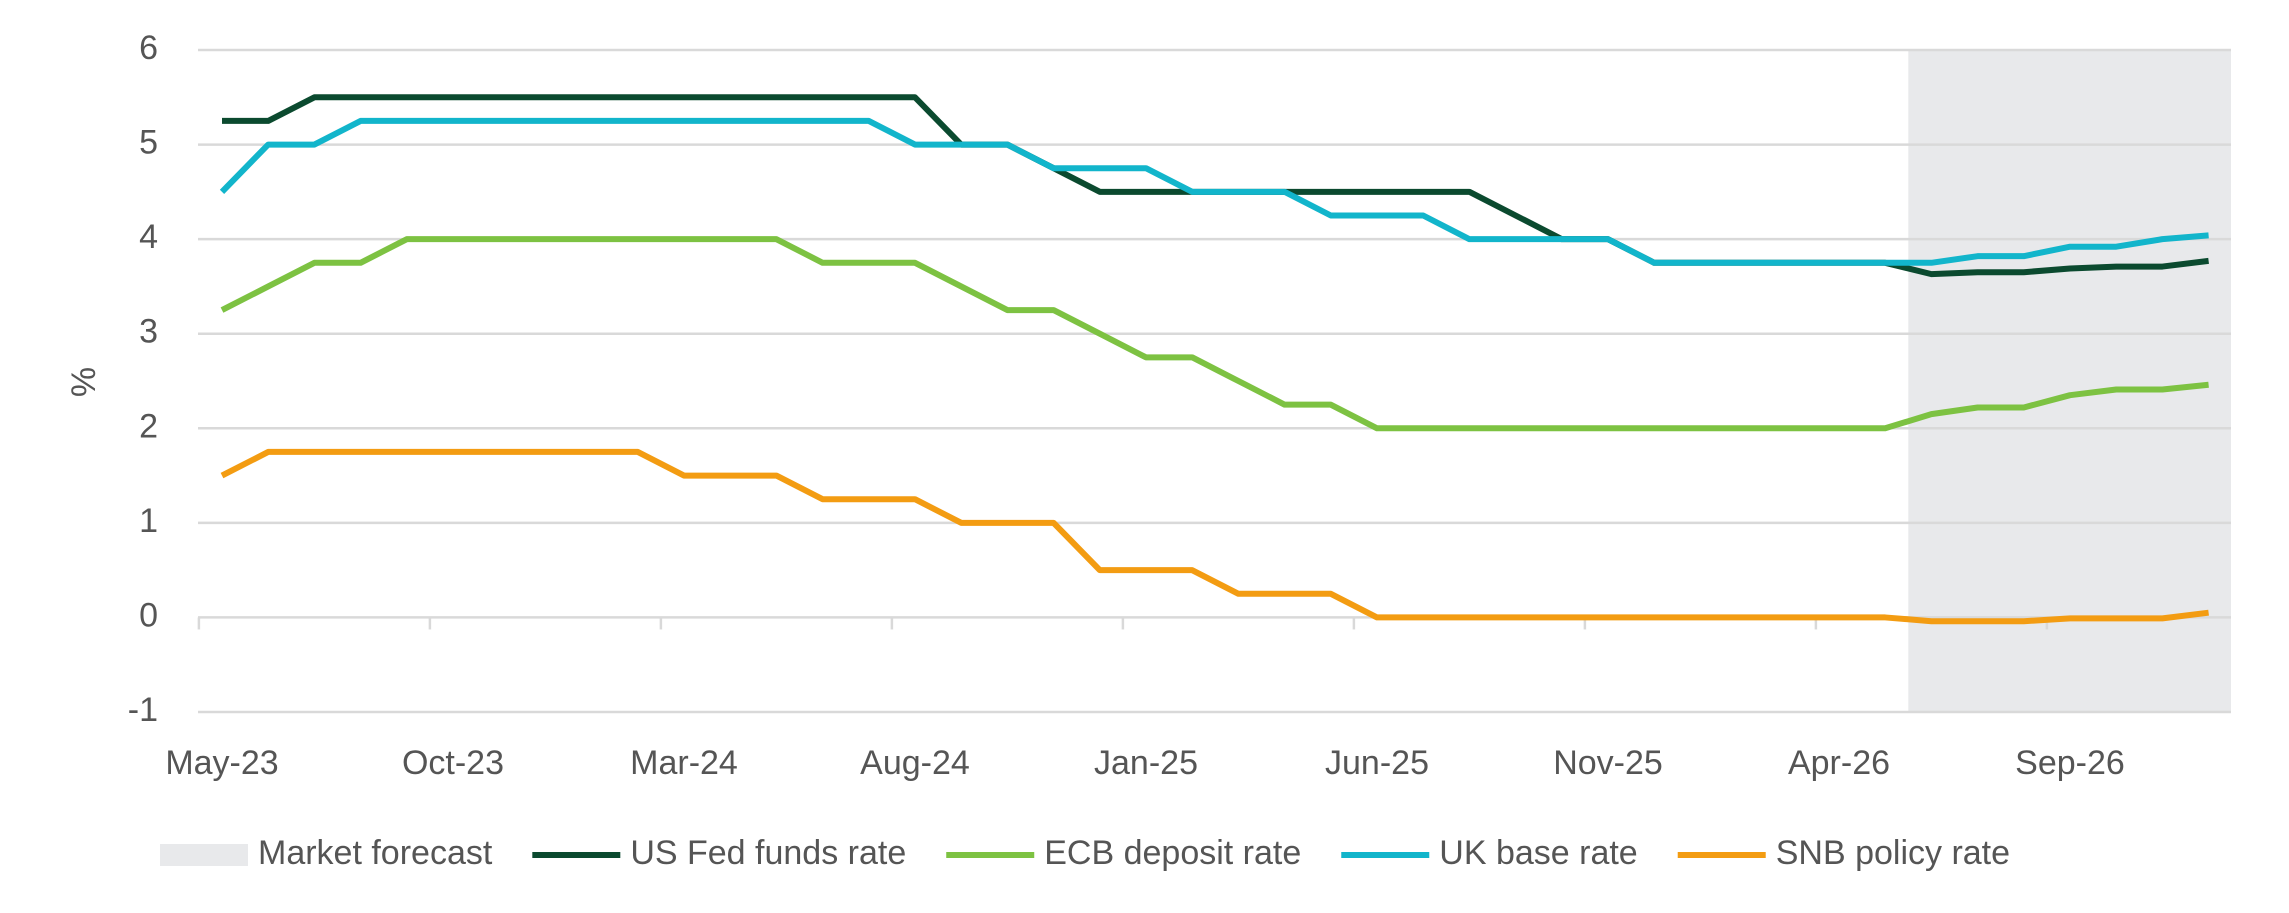 Image resolution: width=2289 pixels, height=913 pixels. Describe the element at coordinates (204, 855) in the screenshot. I see `legend-swatch` at that location.